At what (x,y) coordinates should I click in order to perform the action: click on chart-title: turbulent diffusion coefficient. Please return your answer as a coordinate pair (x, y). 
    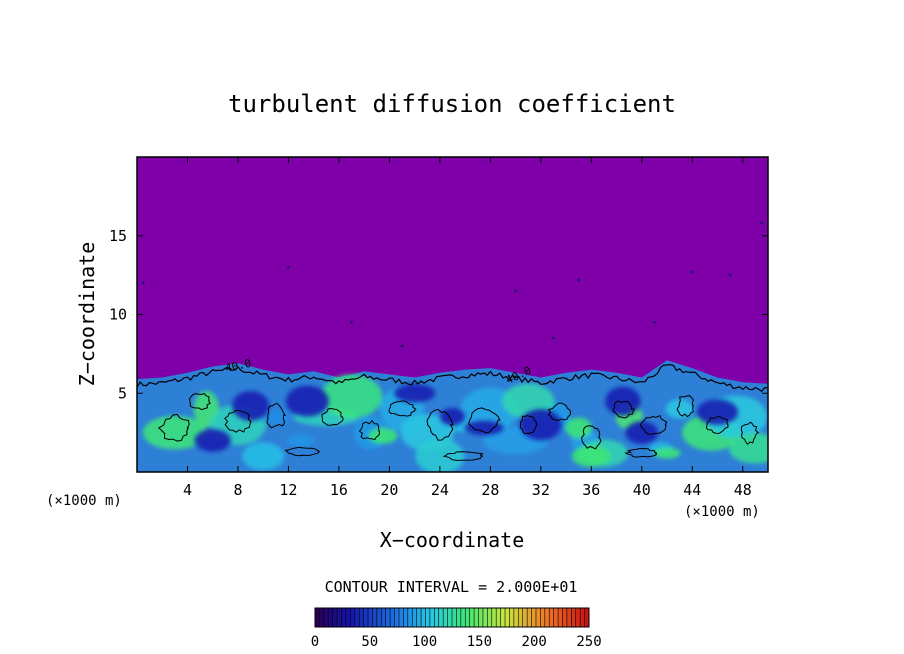
    Looking at the image, I should click on (452, 104).